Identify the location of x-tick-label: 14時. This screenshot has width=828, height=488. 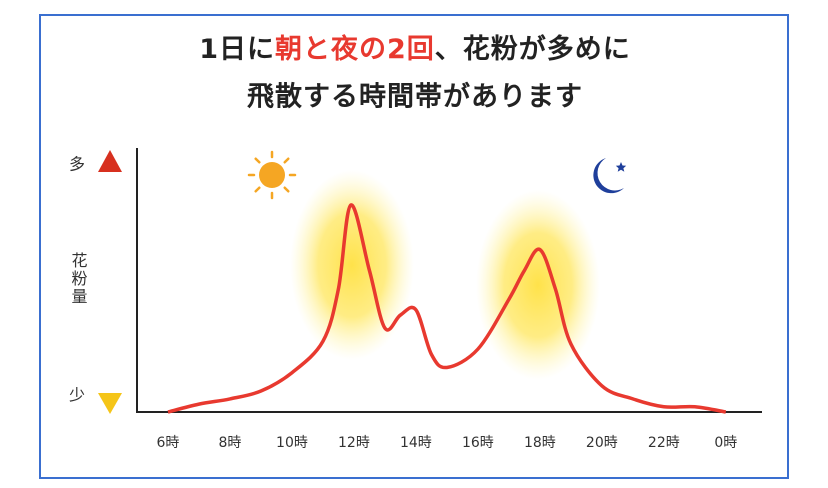
(416, 443).